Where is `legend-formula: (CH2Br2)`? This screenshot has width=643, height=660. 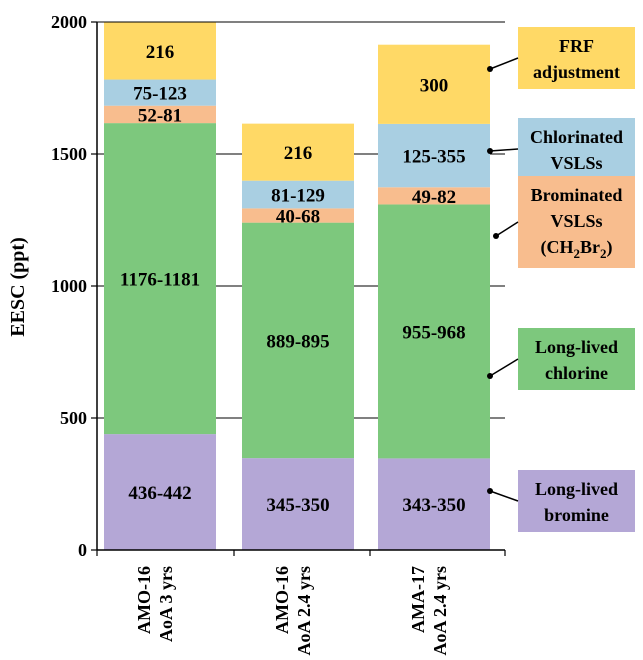 legend-formula: (CH2Br2) is located at coordinates (577, 249).